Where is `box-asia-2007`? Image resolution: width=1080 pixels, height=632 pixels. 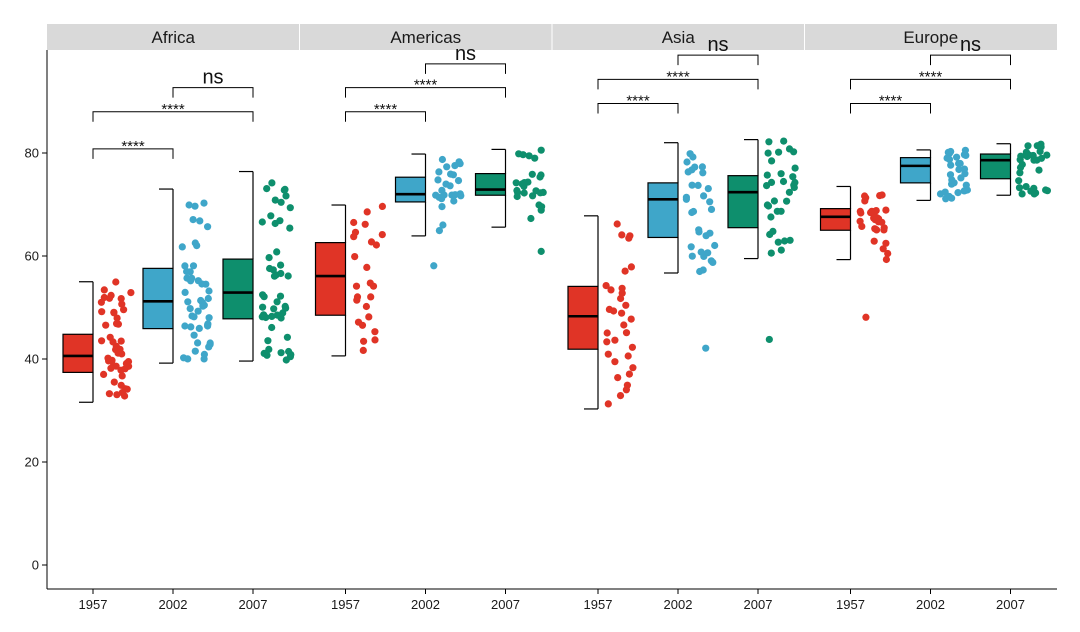 box-asia-2007 is located at coordinates (743, 202).